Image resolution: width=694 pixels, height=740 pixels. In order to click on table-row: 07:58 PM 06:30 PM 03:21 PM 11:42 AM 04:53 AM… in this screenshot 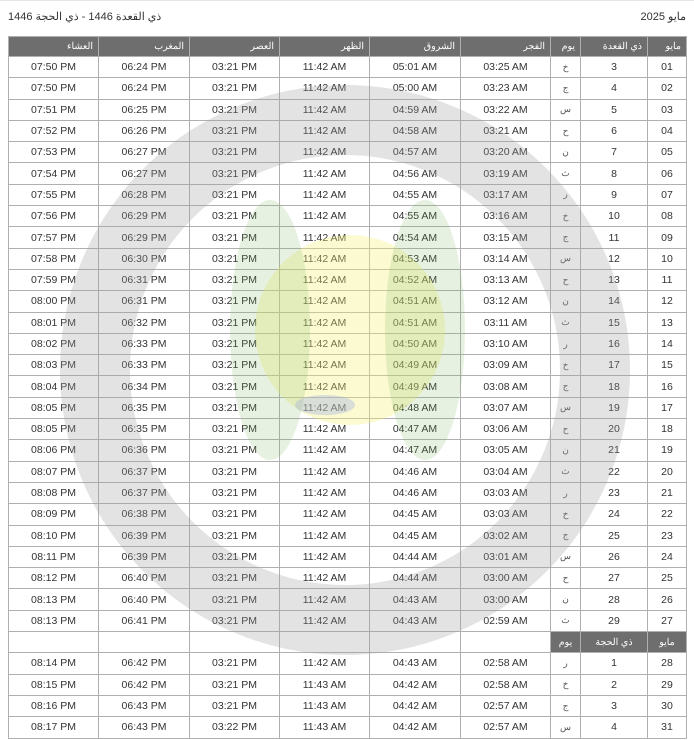, I will do `click(347, 258)`.